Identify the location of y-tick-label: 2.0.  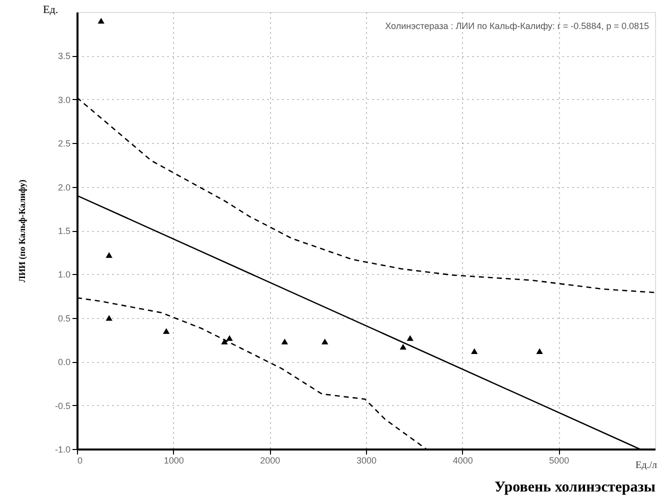
(64, 187).